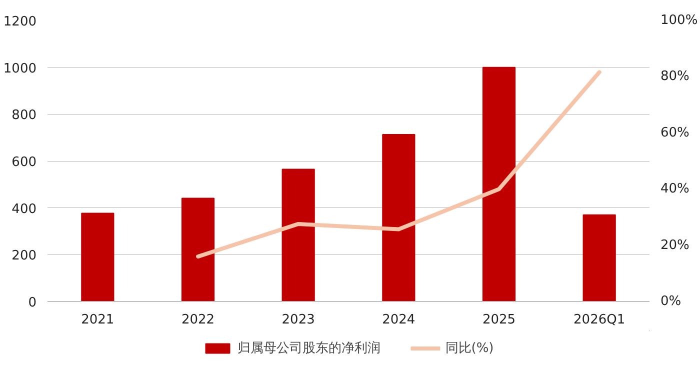  Describe the element at coordinates (308, 348) in the screenshot. I see `legend-label: 归属母公司股东的净利润` at that location.